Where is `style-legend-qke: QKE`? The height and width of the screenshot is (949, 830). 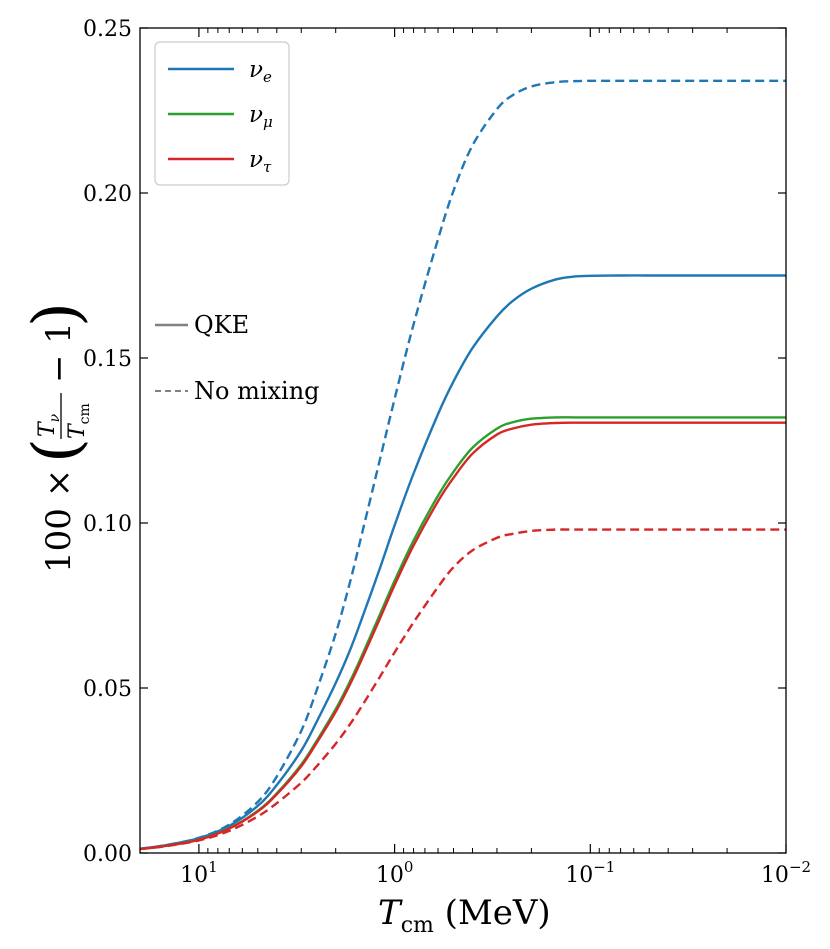 style-legend-qke: QKE is located at coordinates (202, 325).